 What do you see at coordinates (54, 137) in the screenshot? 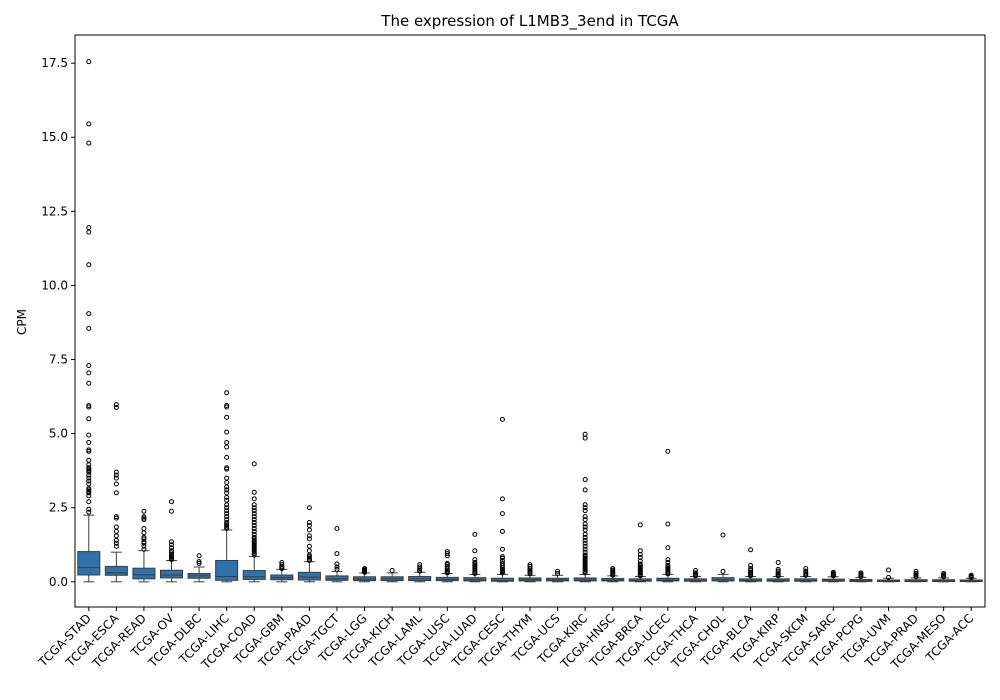
I see `y-tick-label: 15.0` at bounding box center [54, 137].